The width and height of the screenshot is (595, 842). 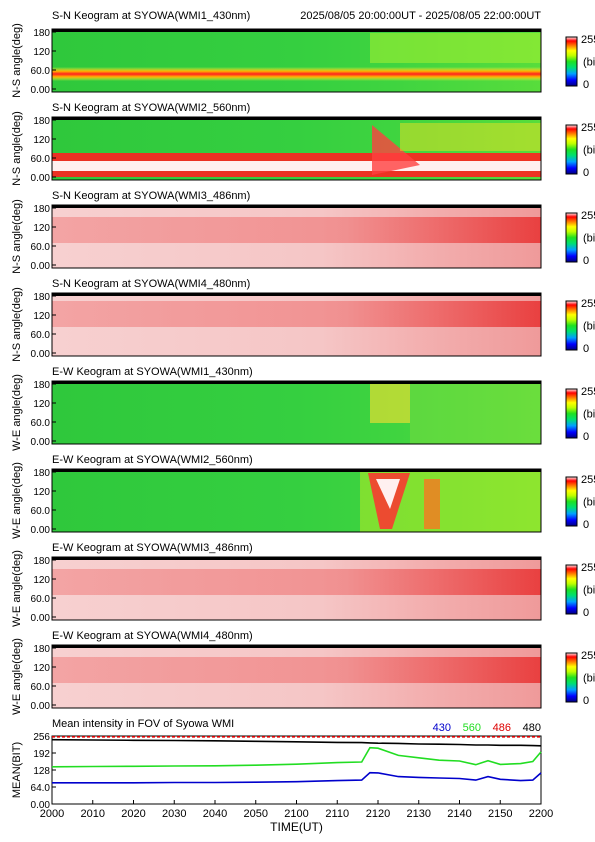 I want to click on panel-title: S-N Keogram at SYOWA(WMI4_480nm), so click(x=151, y=284).